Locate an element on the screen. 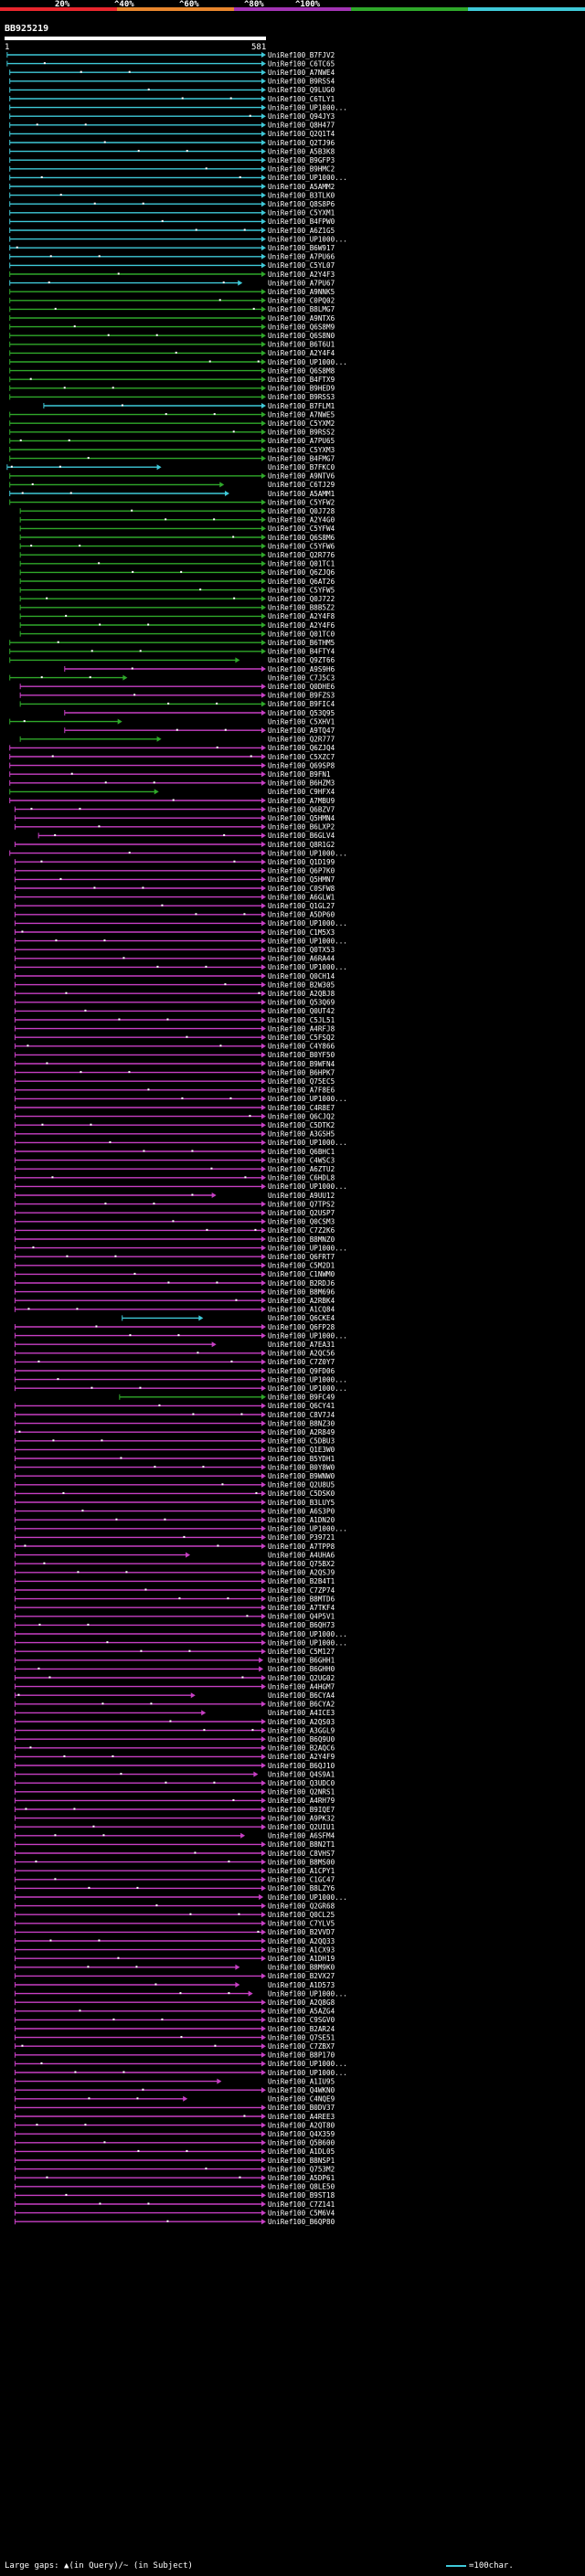  hit-row: UniRef100_A9NTV6 is located at coordinates (172, 476).